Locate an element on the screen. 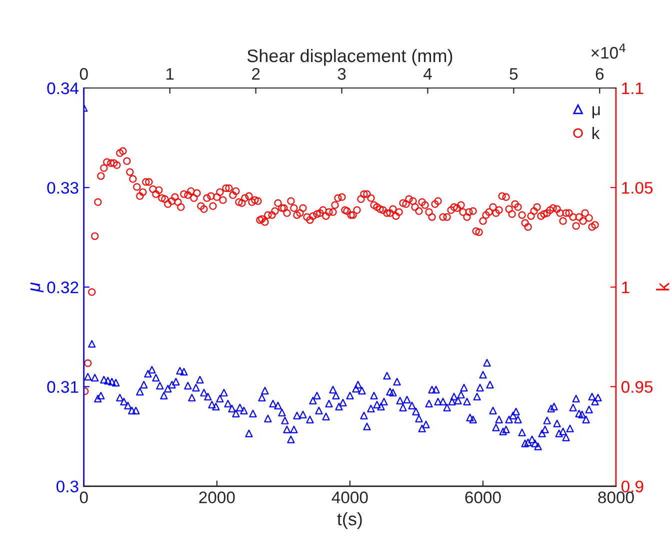 This screenshot has height=550, width=671. y2-axis-title: k is located at coordinates (663, 286).